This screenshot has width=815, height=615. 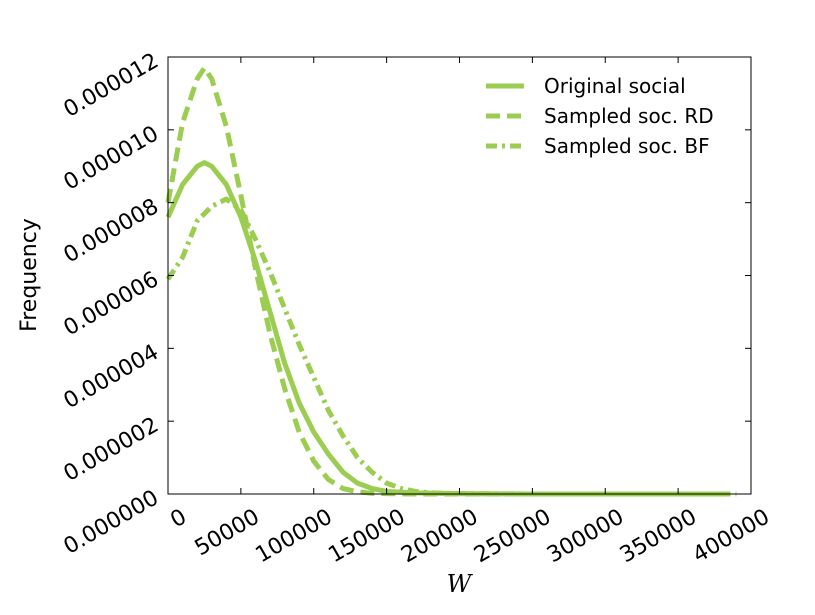 I want to click on y-tick-label: 0.000012, so click(x=111, y=86).